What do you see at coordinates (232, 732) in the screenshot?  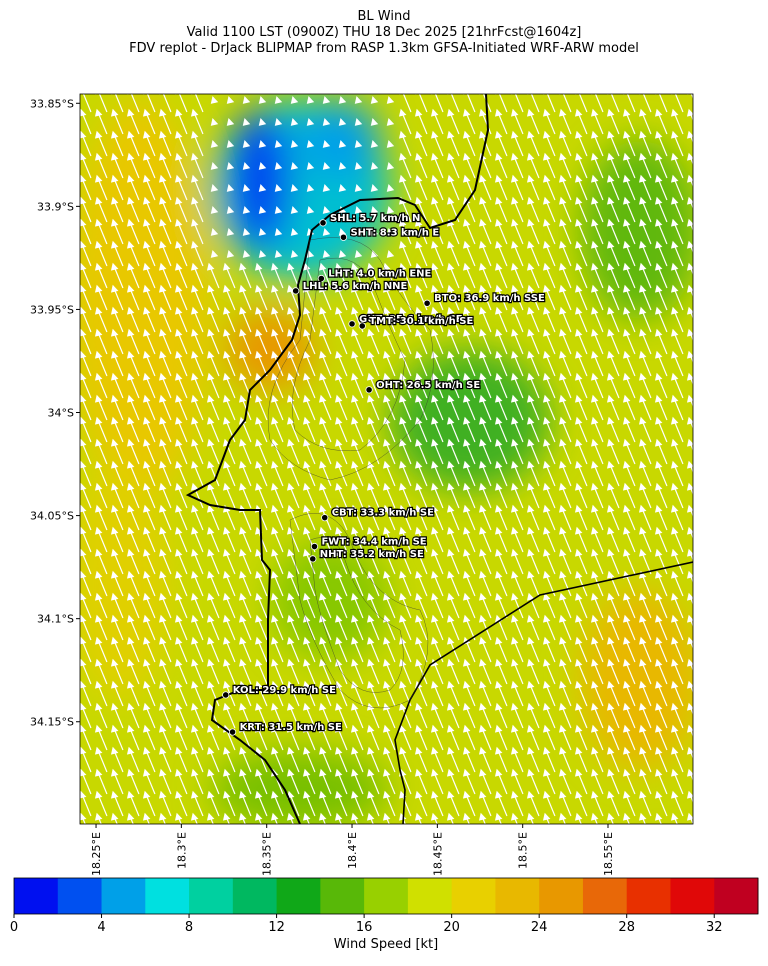 I see `station-marker` at bounding box center [232, 732].